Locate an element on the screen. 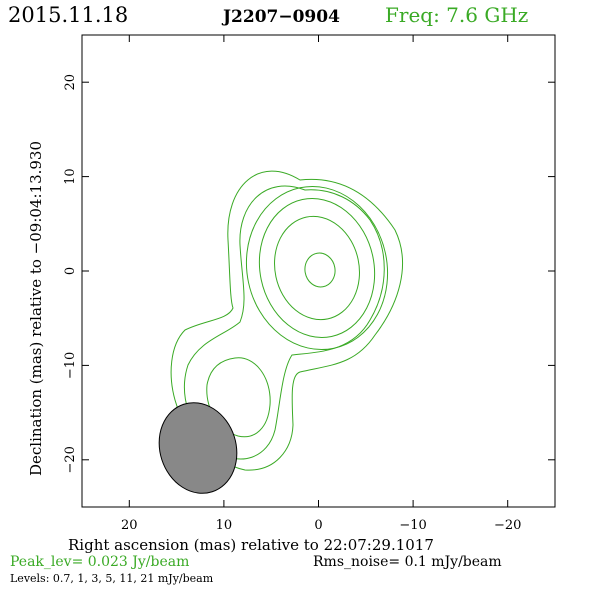 The height and width of the screenshot is (590, 590). x-tick-label: 0 is located at coordinates (318, 525).